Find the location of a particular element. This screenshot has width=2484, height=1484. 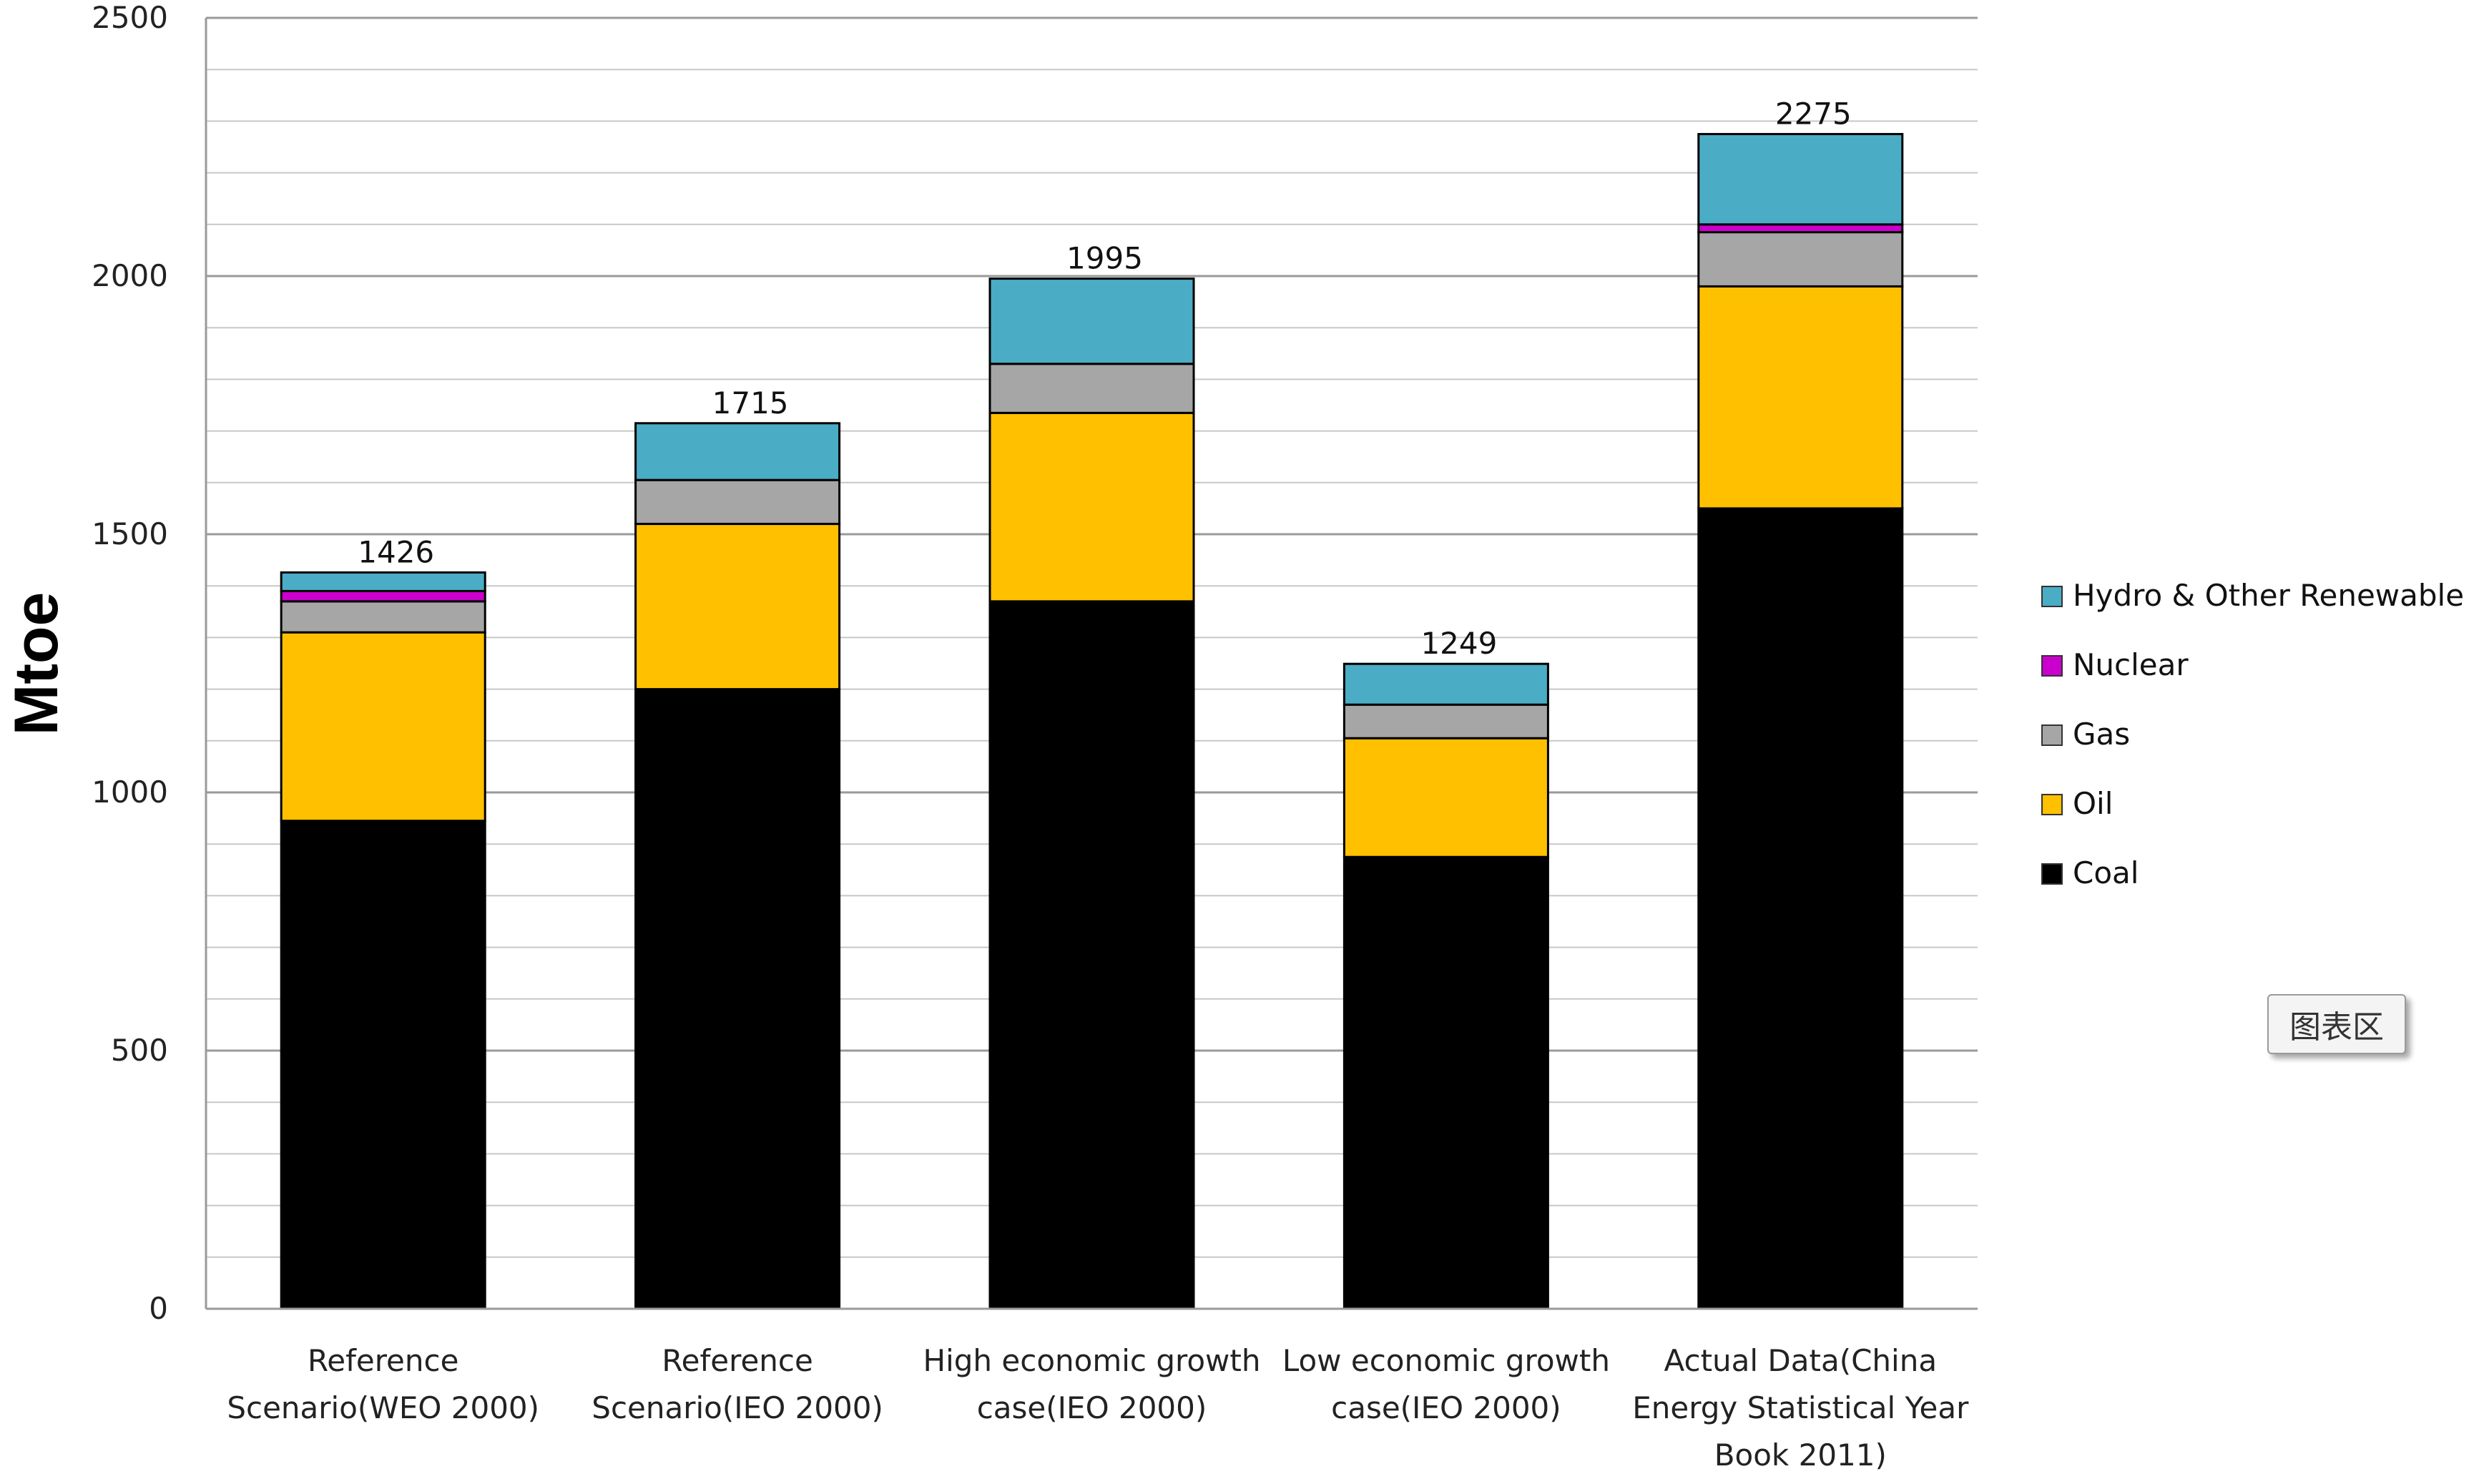

y-tick-label: 500 is located at coordinates (139, 1050).